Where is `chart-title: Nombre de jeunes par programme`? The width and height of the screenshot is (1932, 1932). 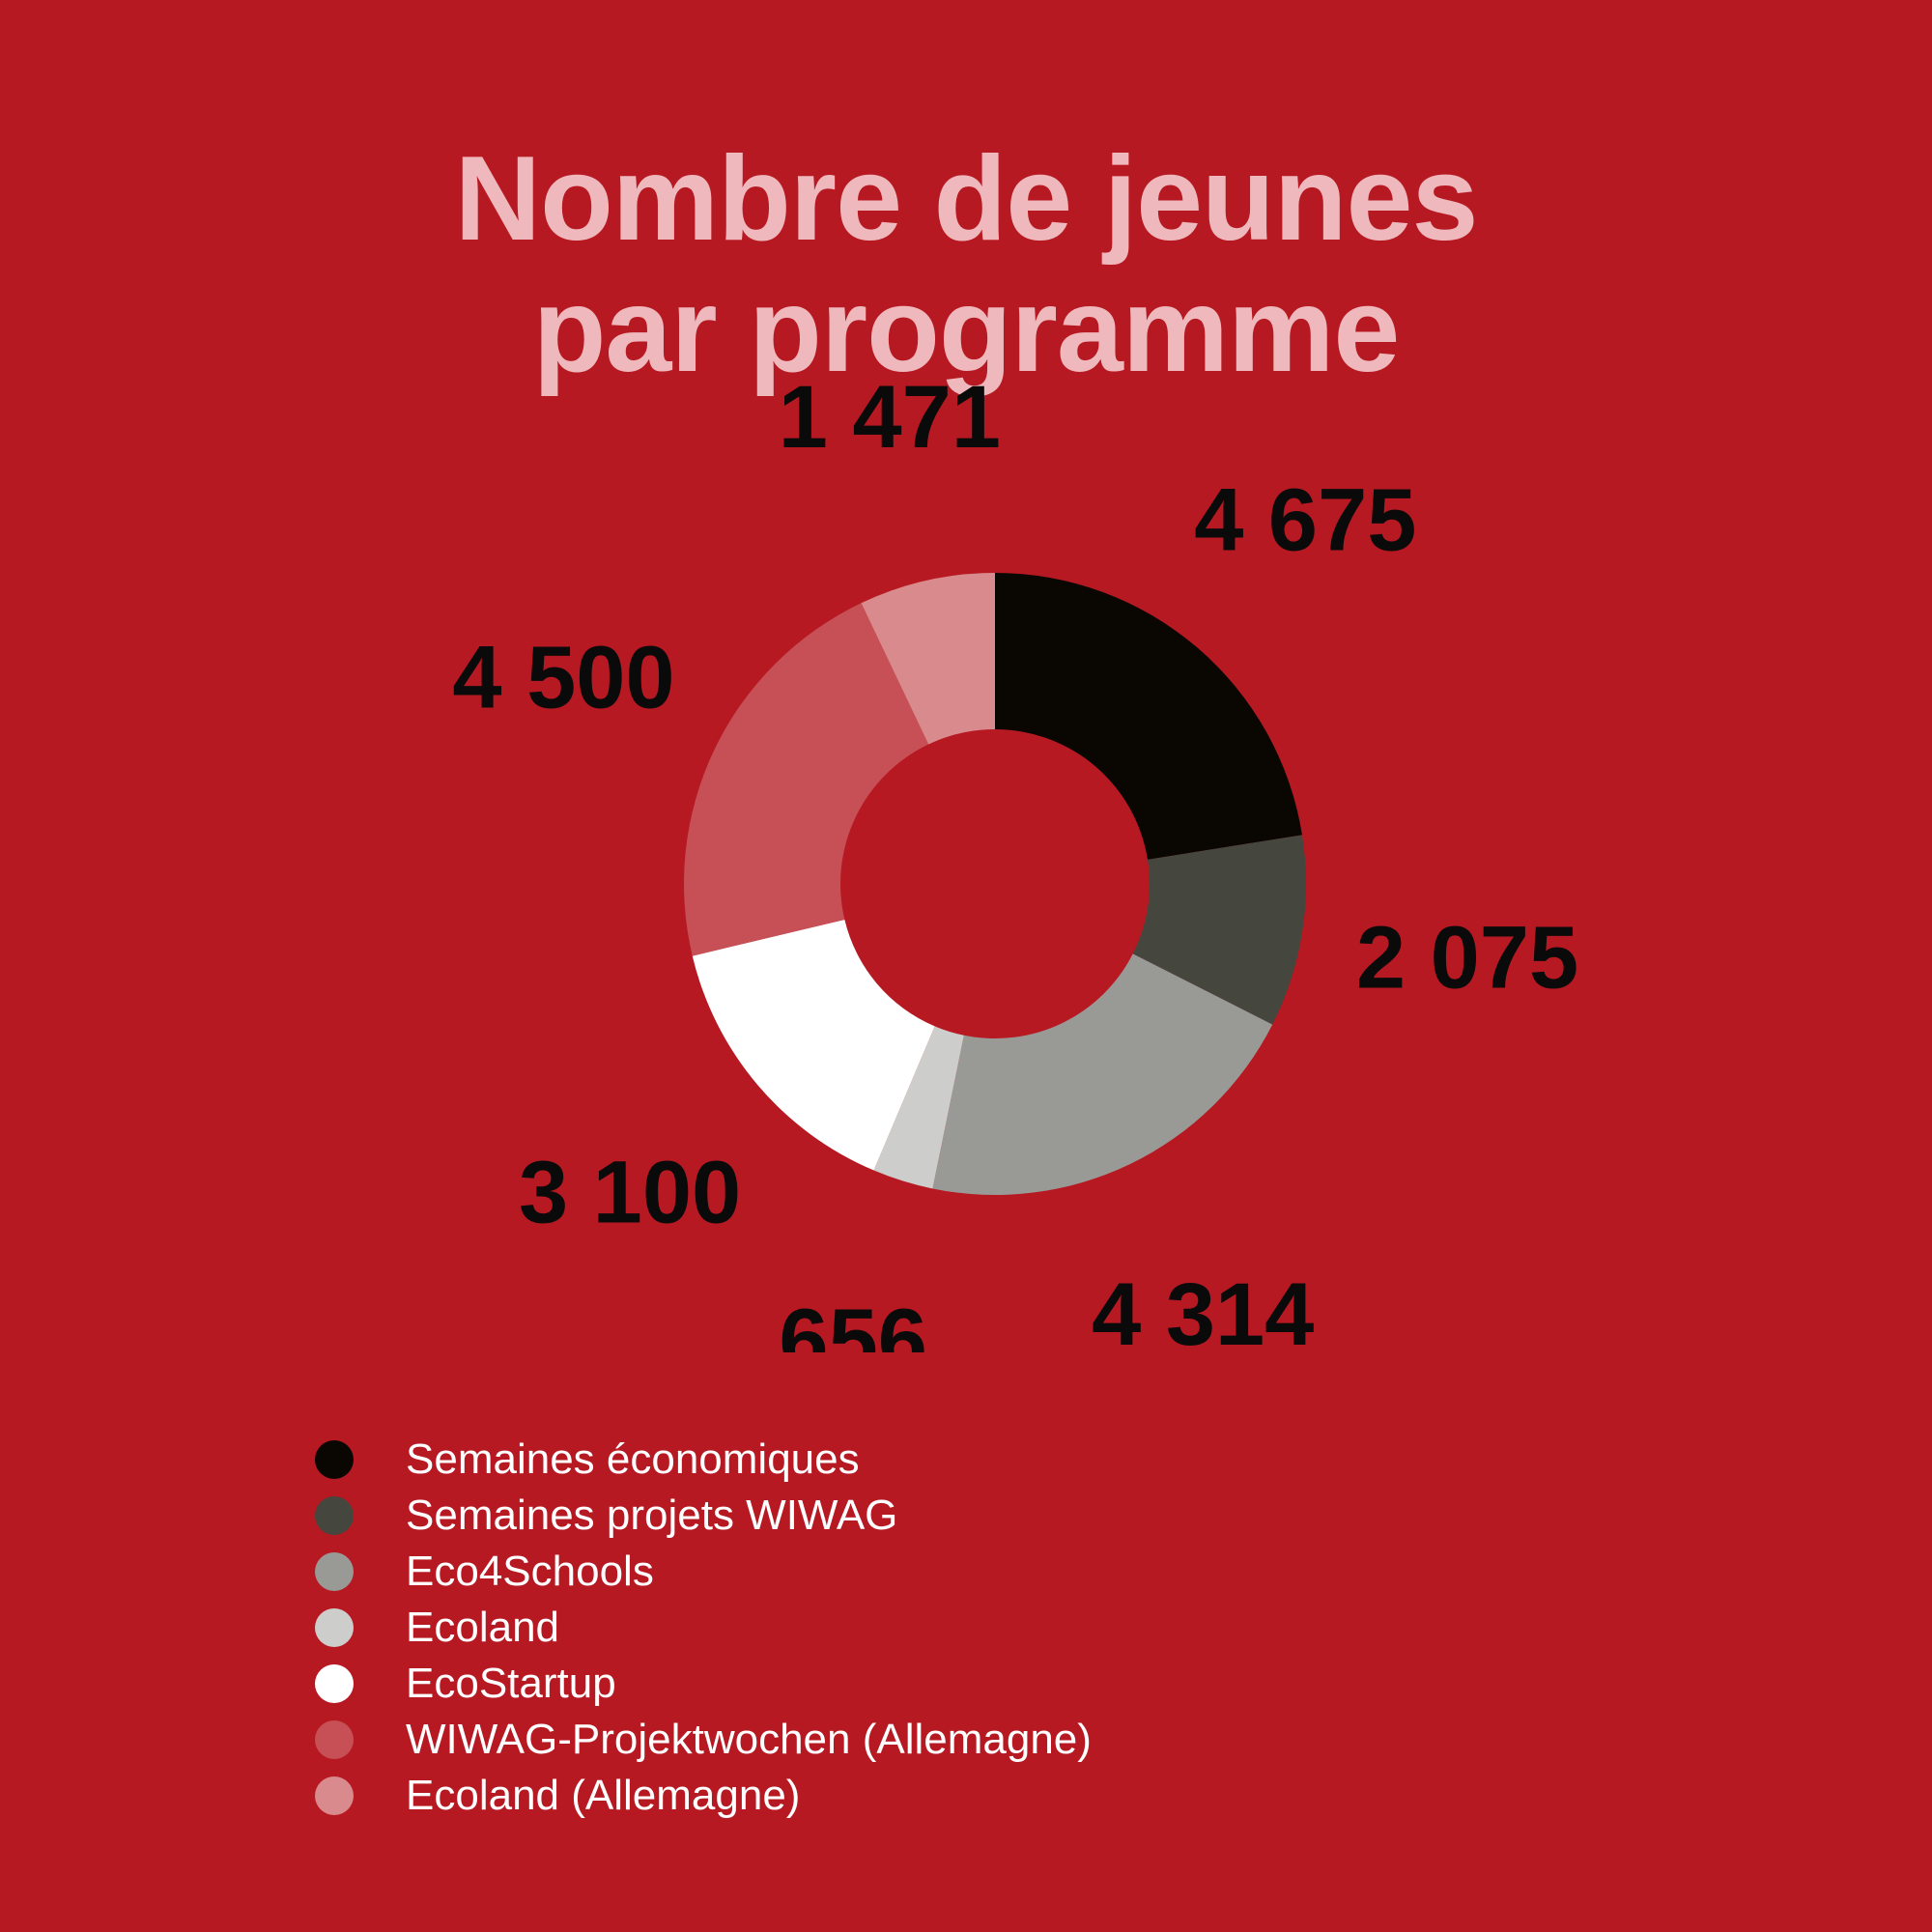
chart-title: Nombre de jeunes par programme is located at coordinates (966, 264).